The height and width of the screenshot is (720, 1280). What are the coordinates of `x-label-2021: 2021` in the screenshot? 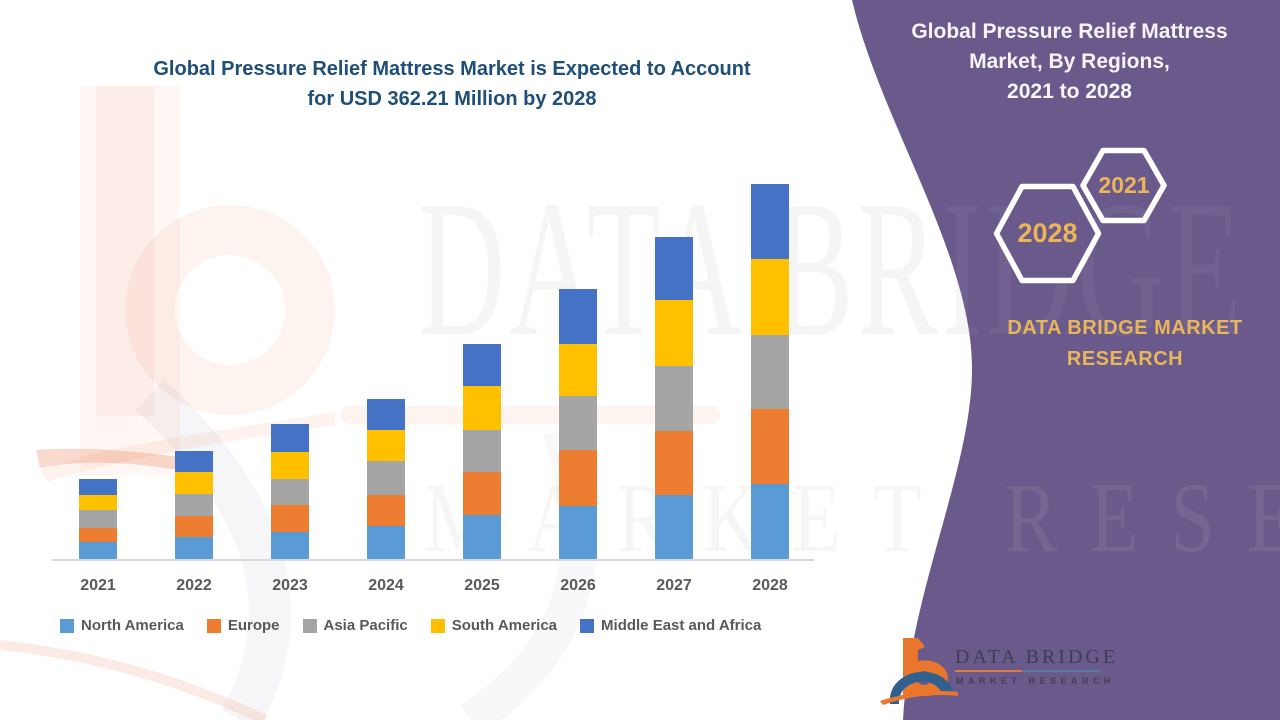 It's located at (98, 585).